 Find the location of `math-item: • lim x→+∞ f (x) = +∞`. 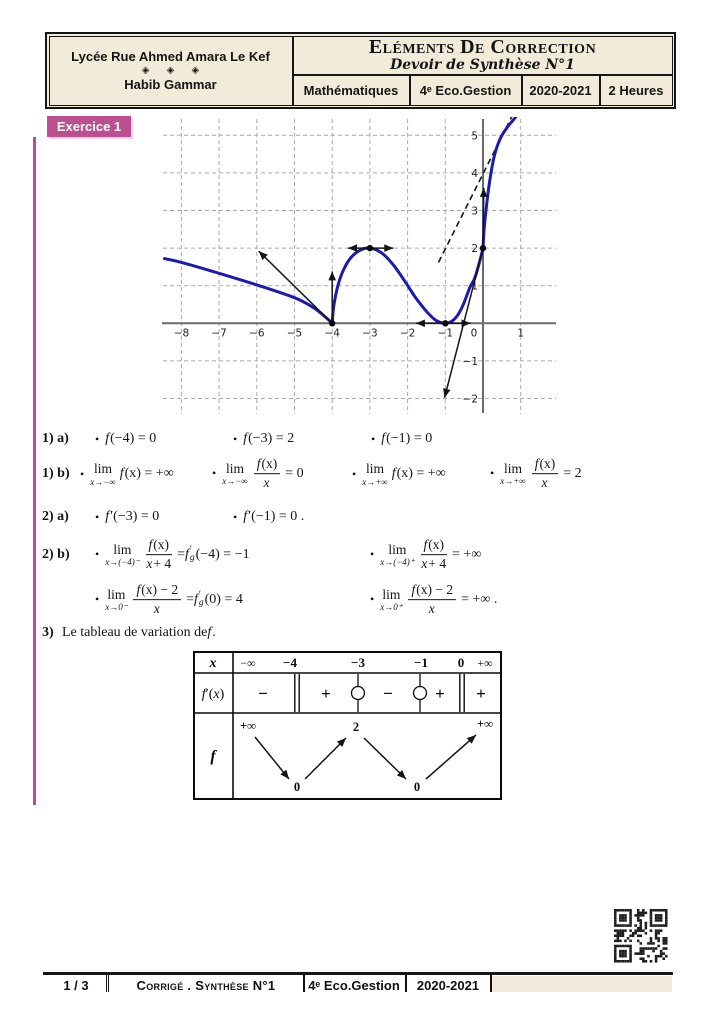

math-item: • lim x→+∞ f (x) = +∞ is located at coordinates (399, 474).